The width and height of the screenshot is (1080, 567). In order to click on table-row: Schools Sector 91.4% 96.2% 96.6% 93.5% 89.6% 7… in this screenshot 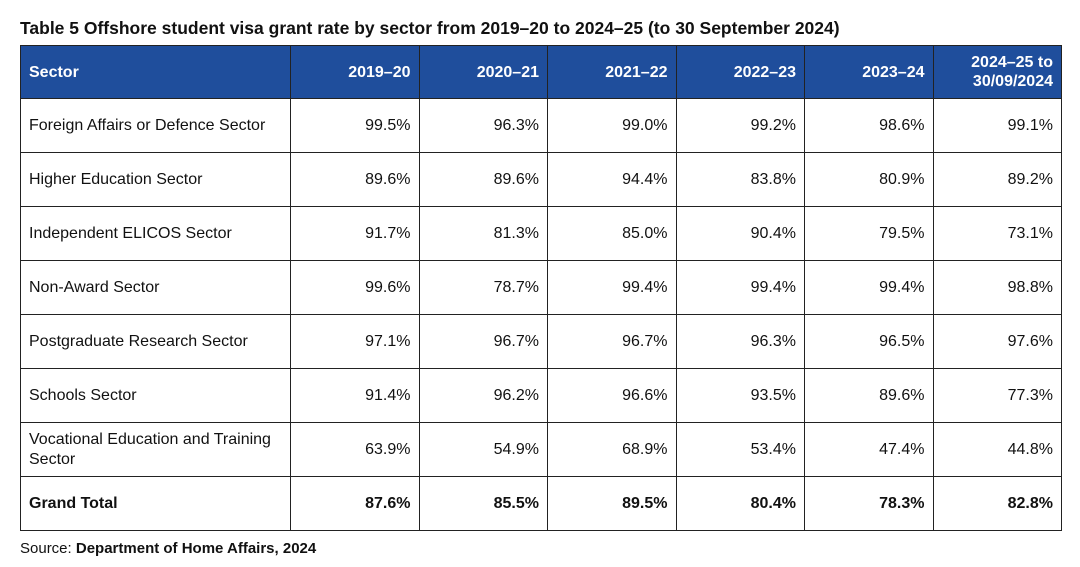, I will do `click(541, 395)`.